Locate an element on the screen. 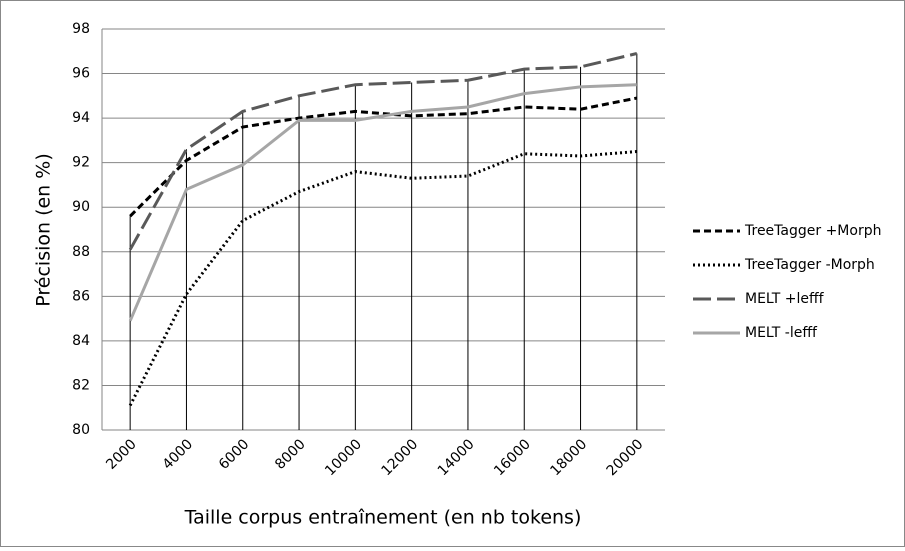 The image size is (905, 551). y-tick-label: 90 is located at coordinates (81, 207).